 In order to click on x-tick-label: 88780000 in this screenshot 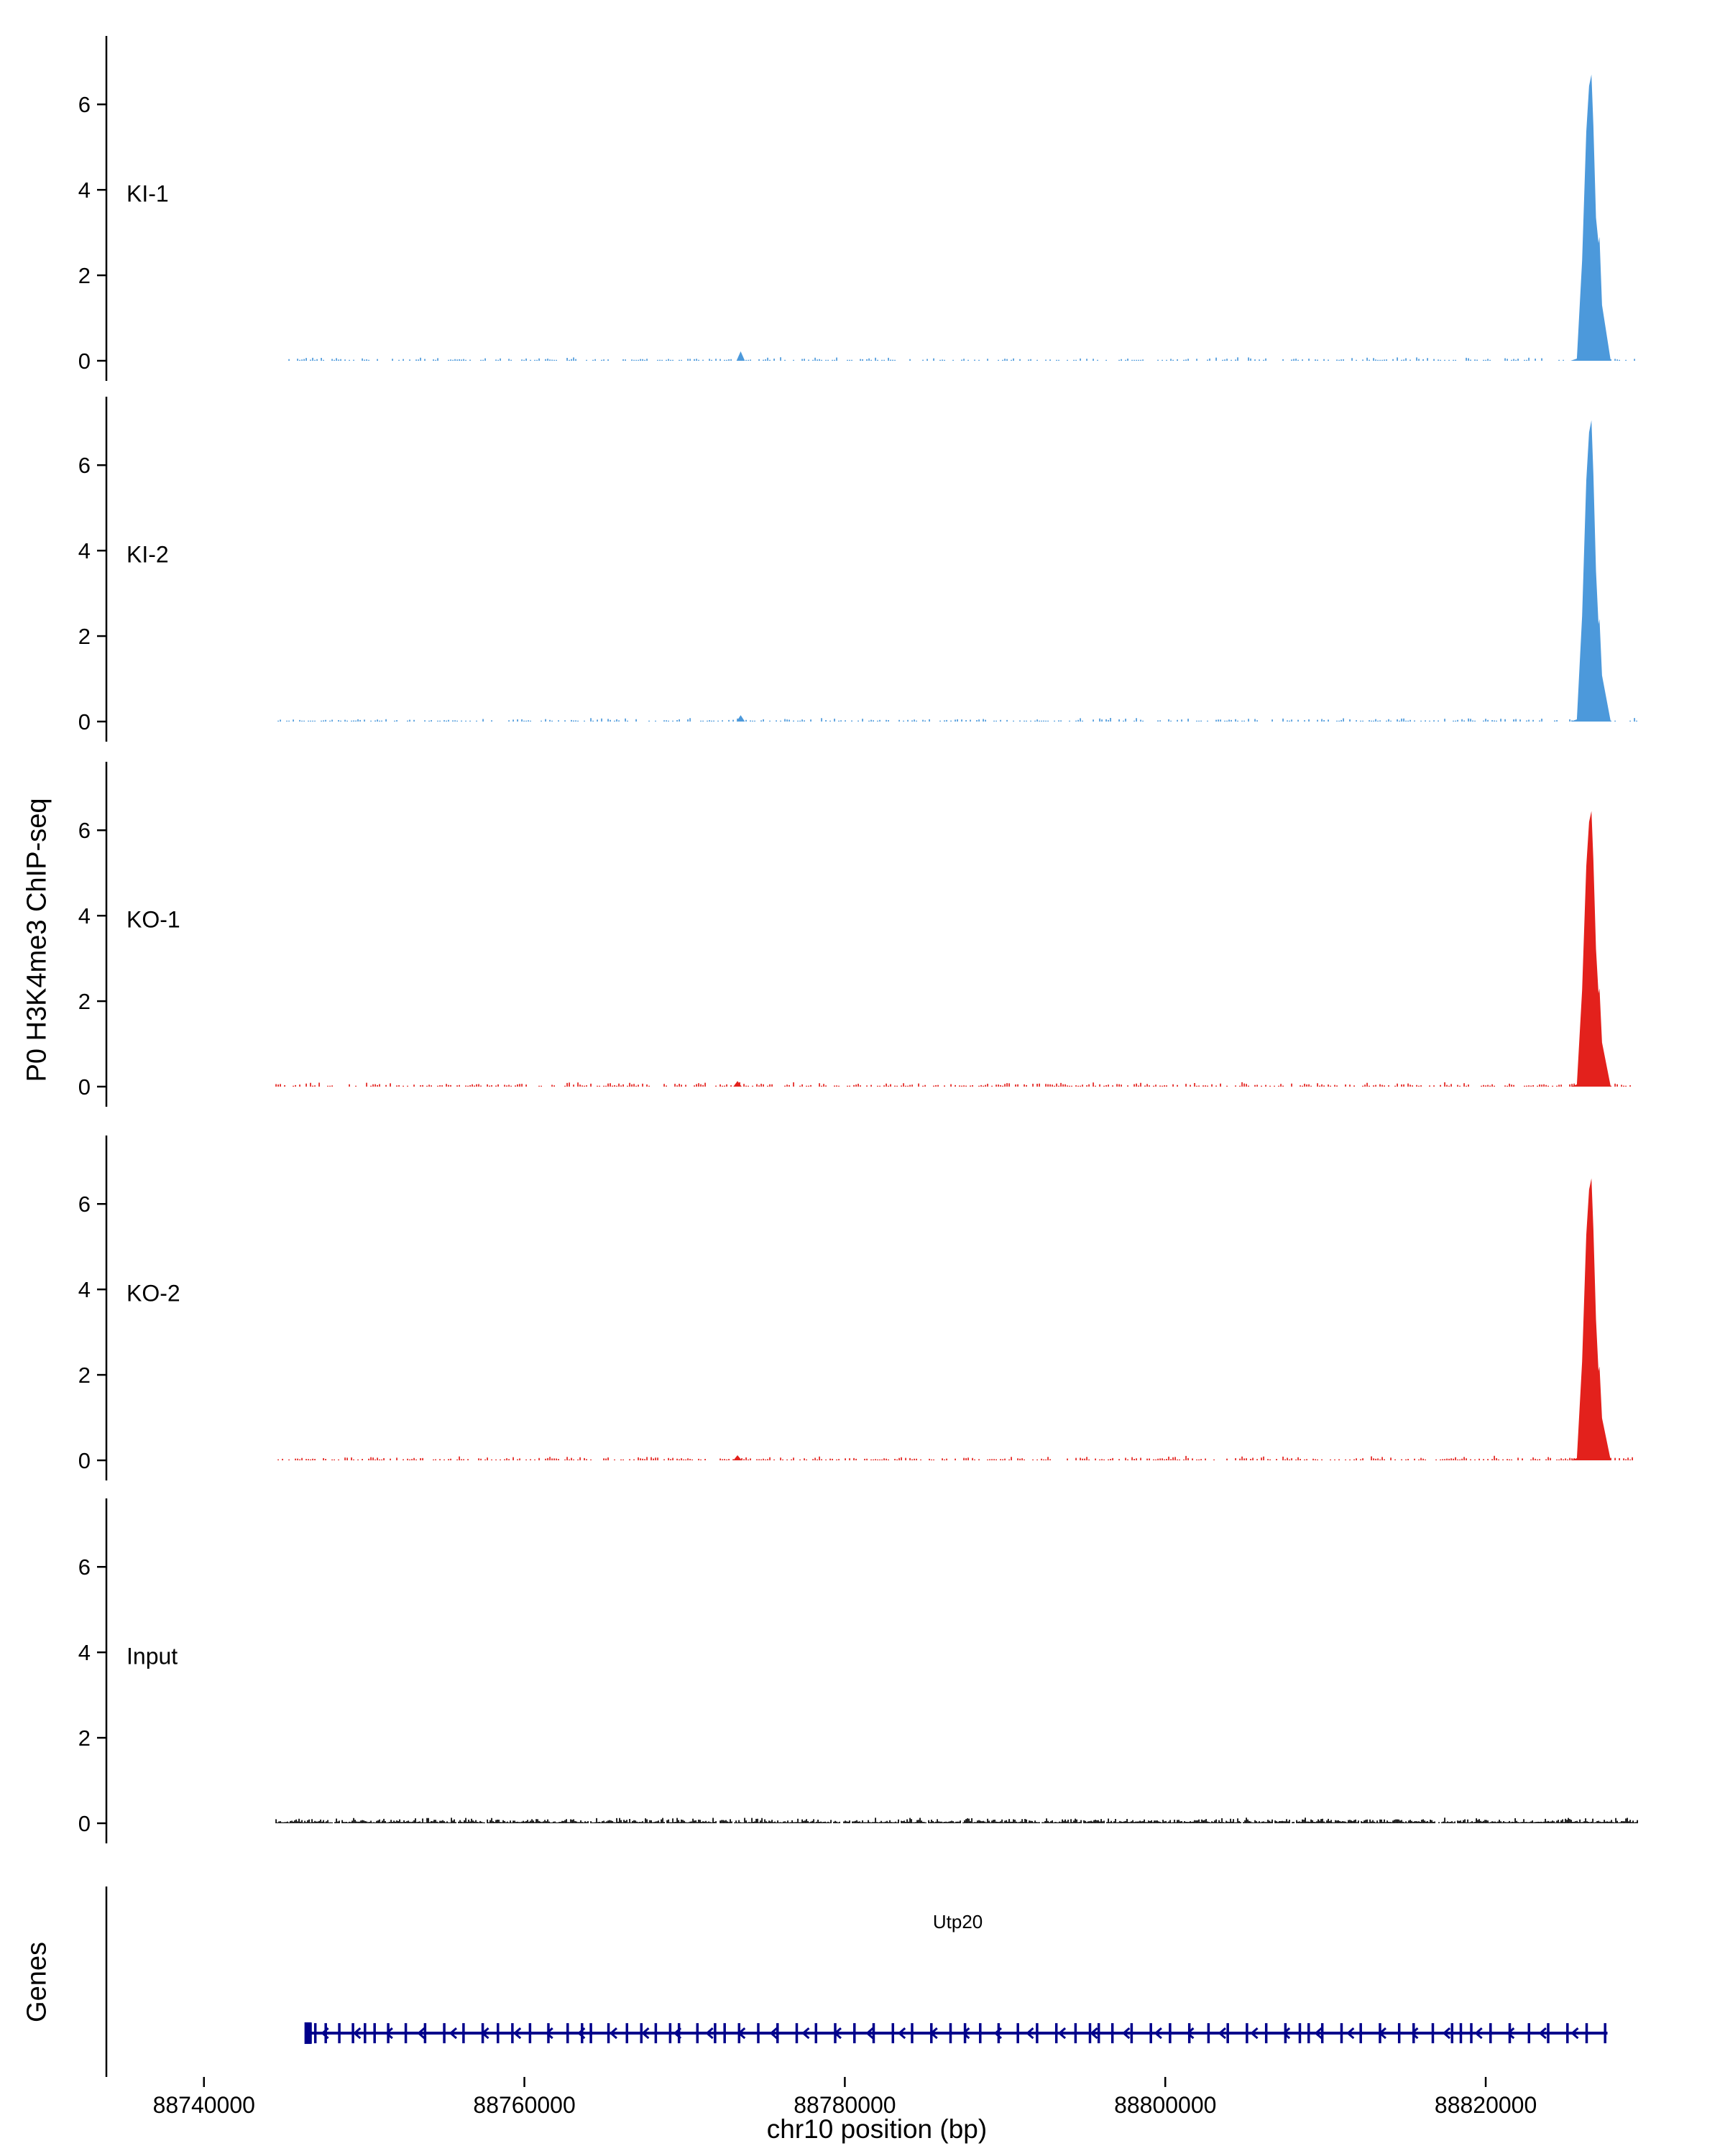, I will do `click(845, 2105)`.